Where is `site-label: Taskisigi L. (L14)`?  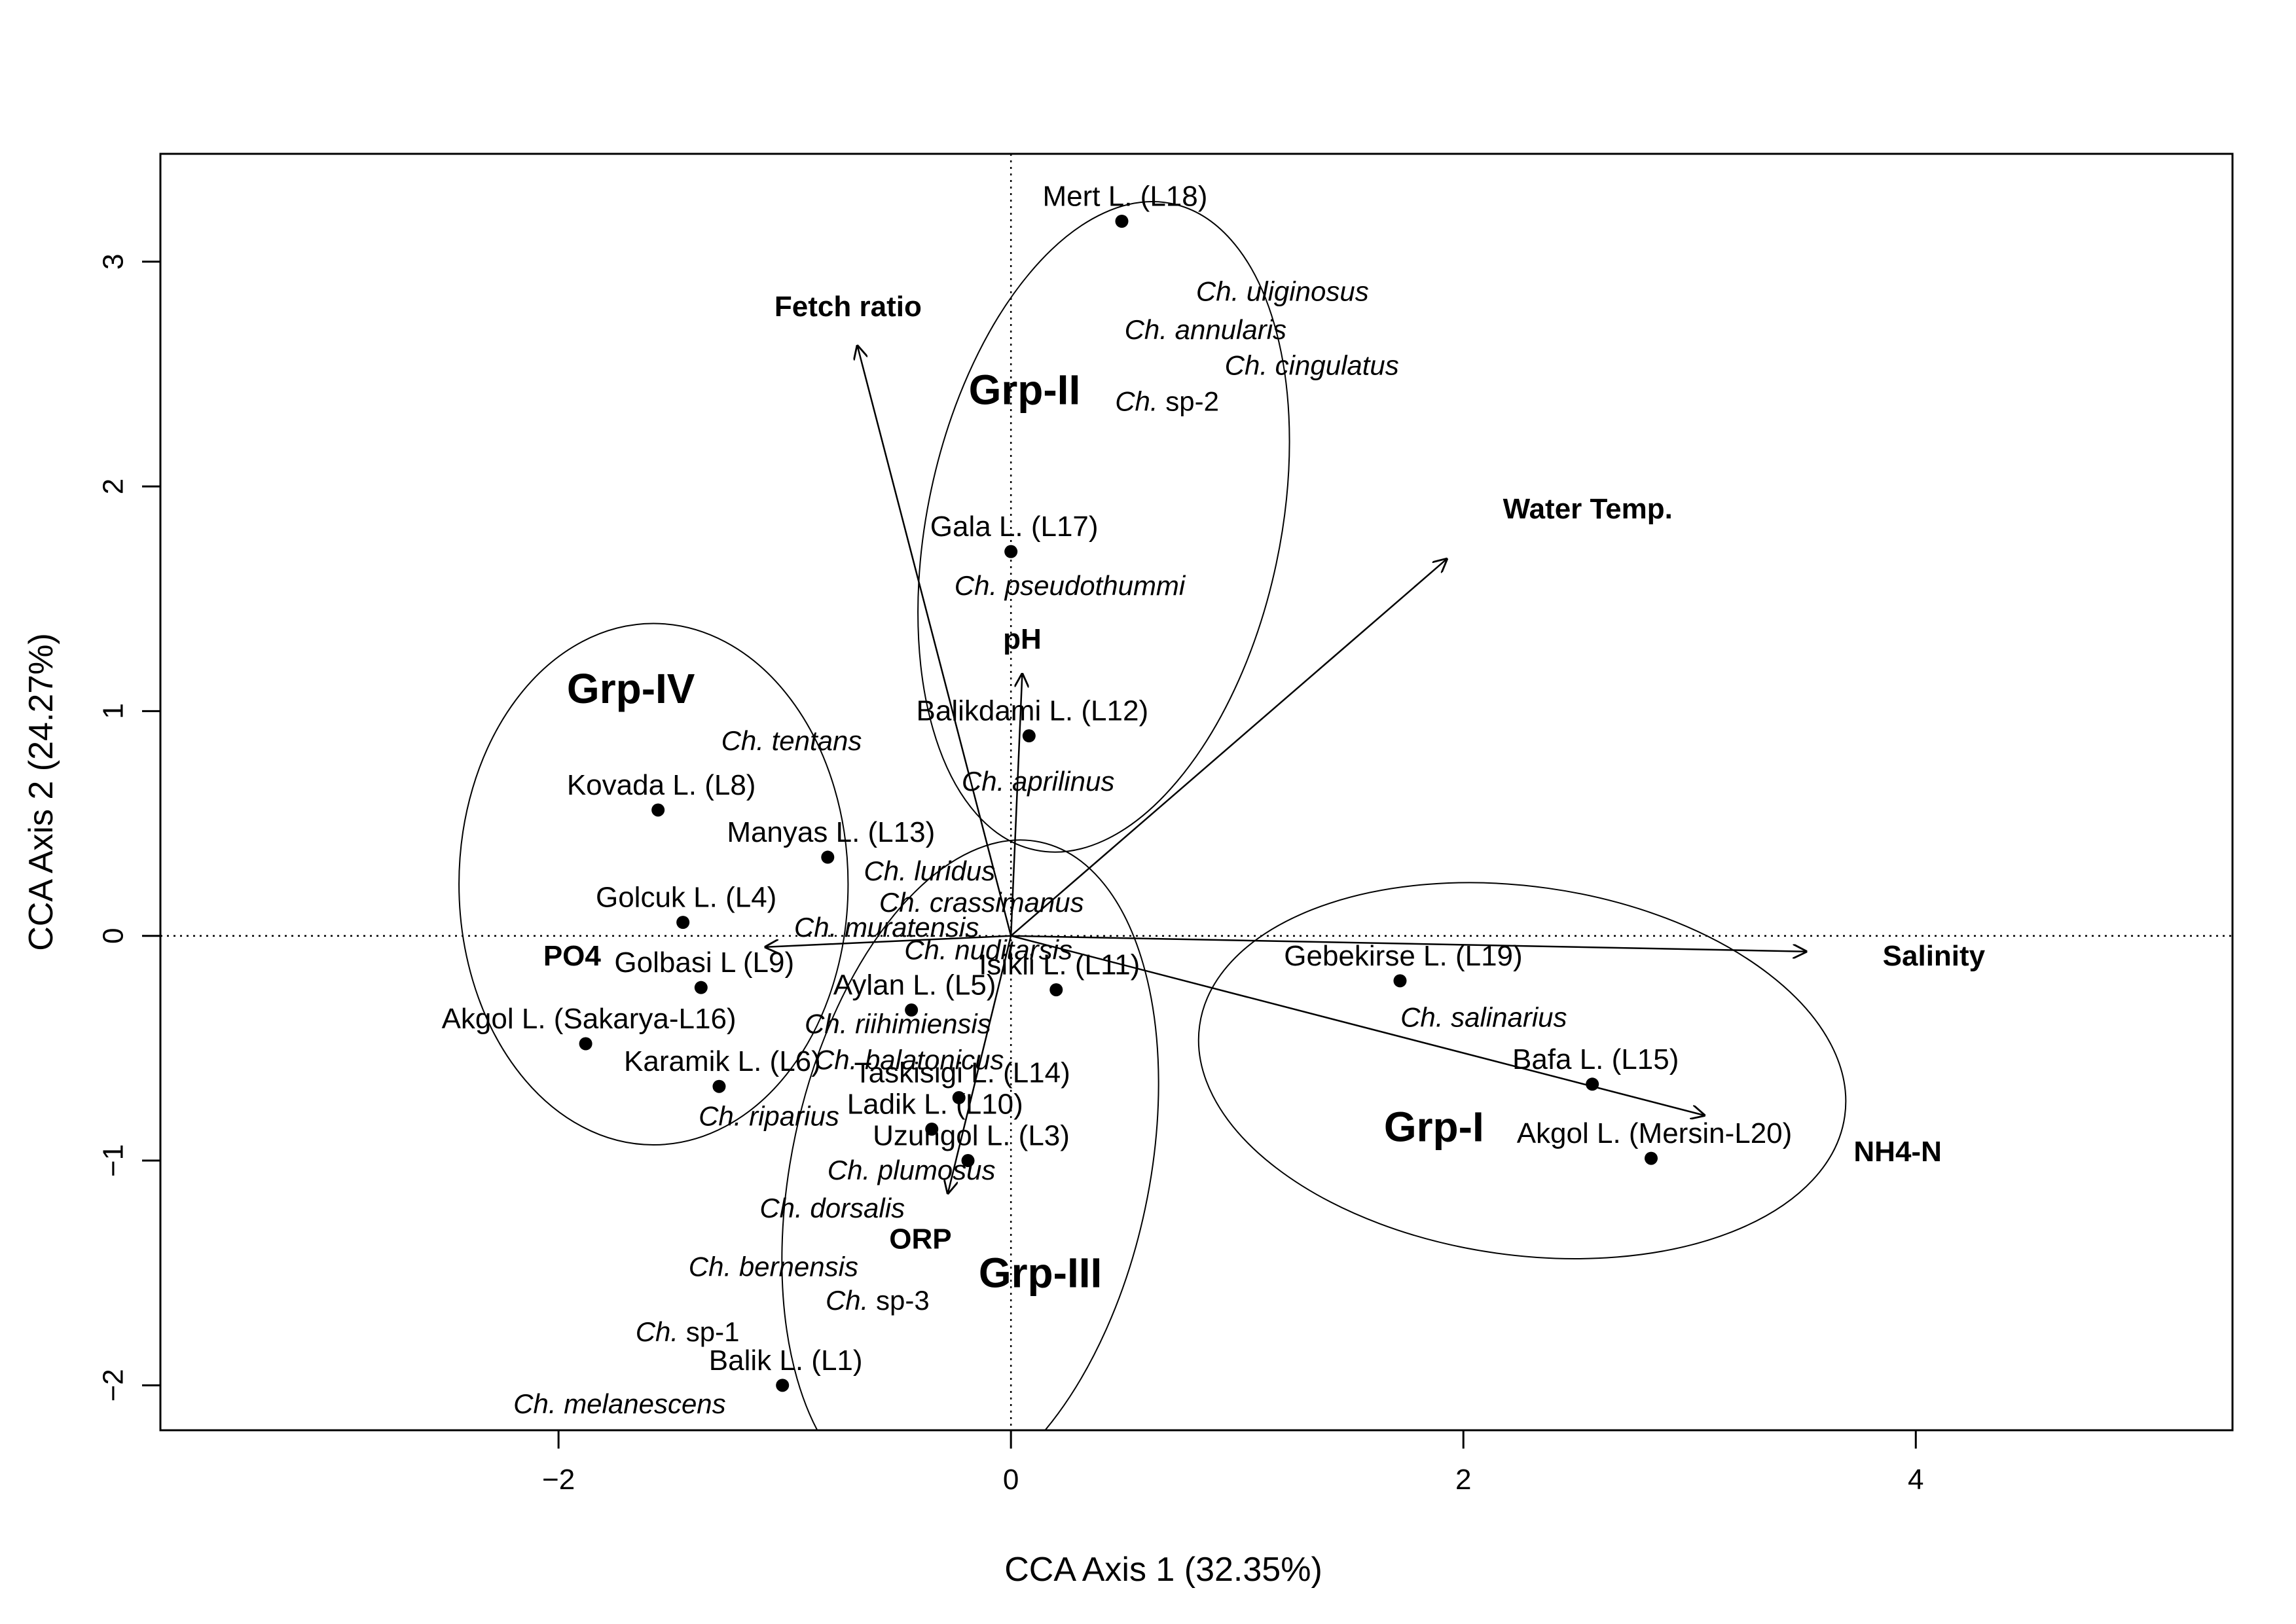 site-label: Taskisigi L. (L14) is located at coordinates (962, 1072).